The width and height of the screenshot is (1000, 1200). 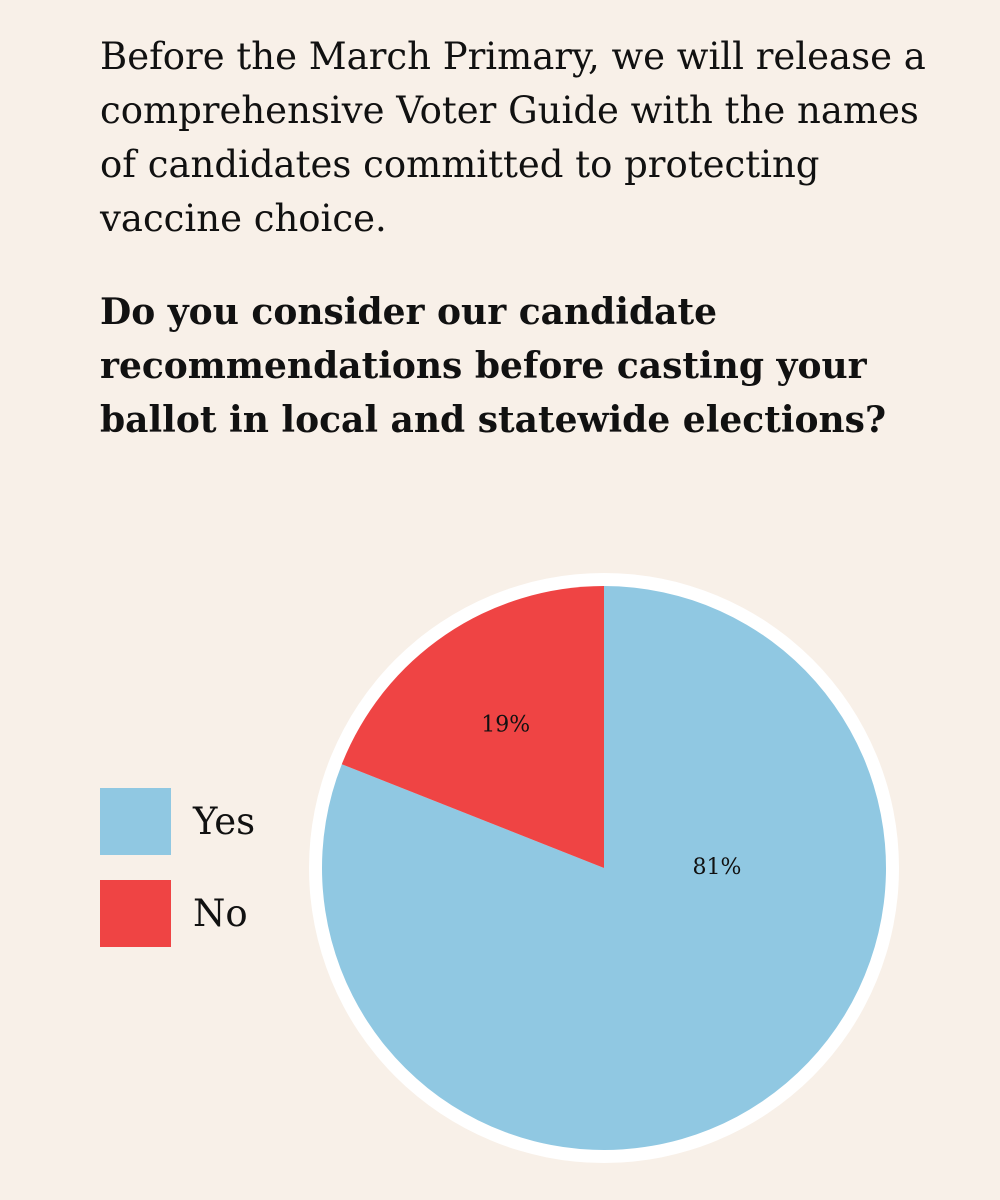 What do you see at coordinates (177, 821) in the screenshot?
I see `legend-item-yes: Yes` at bounding box center [177, 821].